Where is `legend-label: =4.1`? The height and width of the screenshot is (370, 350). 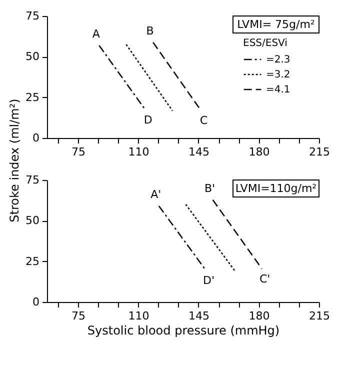
legend-label: =4.1 is located at coordinates (278, 90).